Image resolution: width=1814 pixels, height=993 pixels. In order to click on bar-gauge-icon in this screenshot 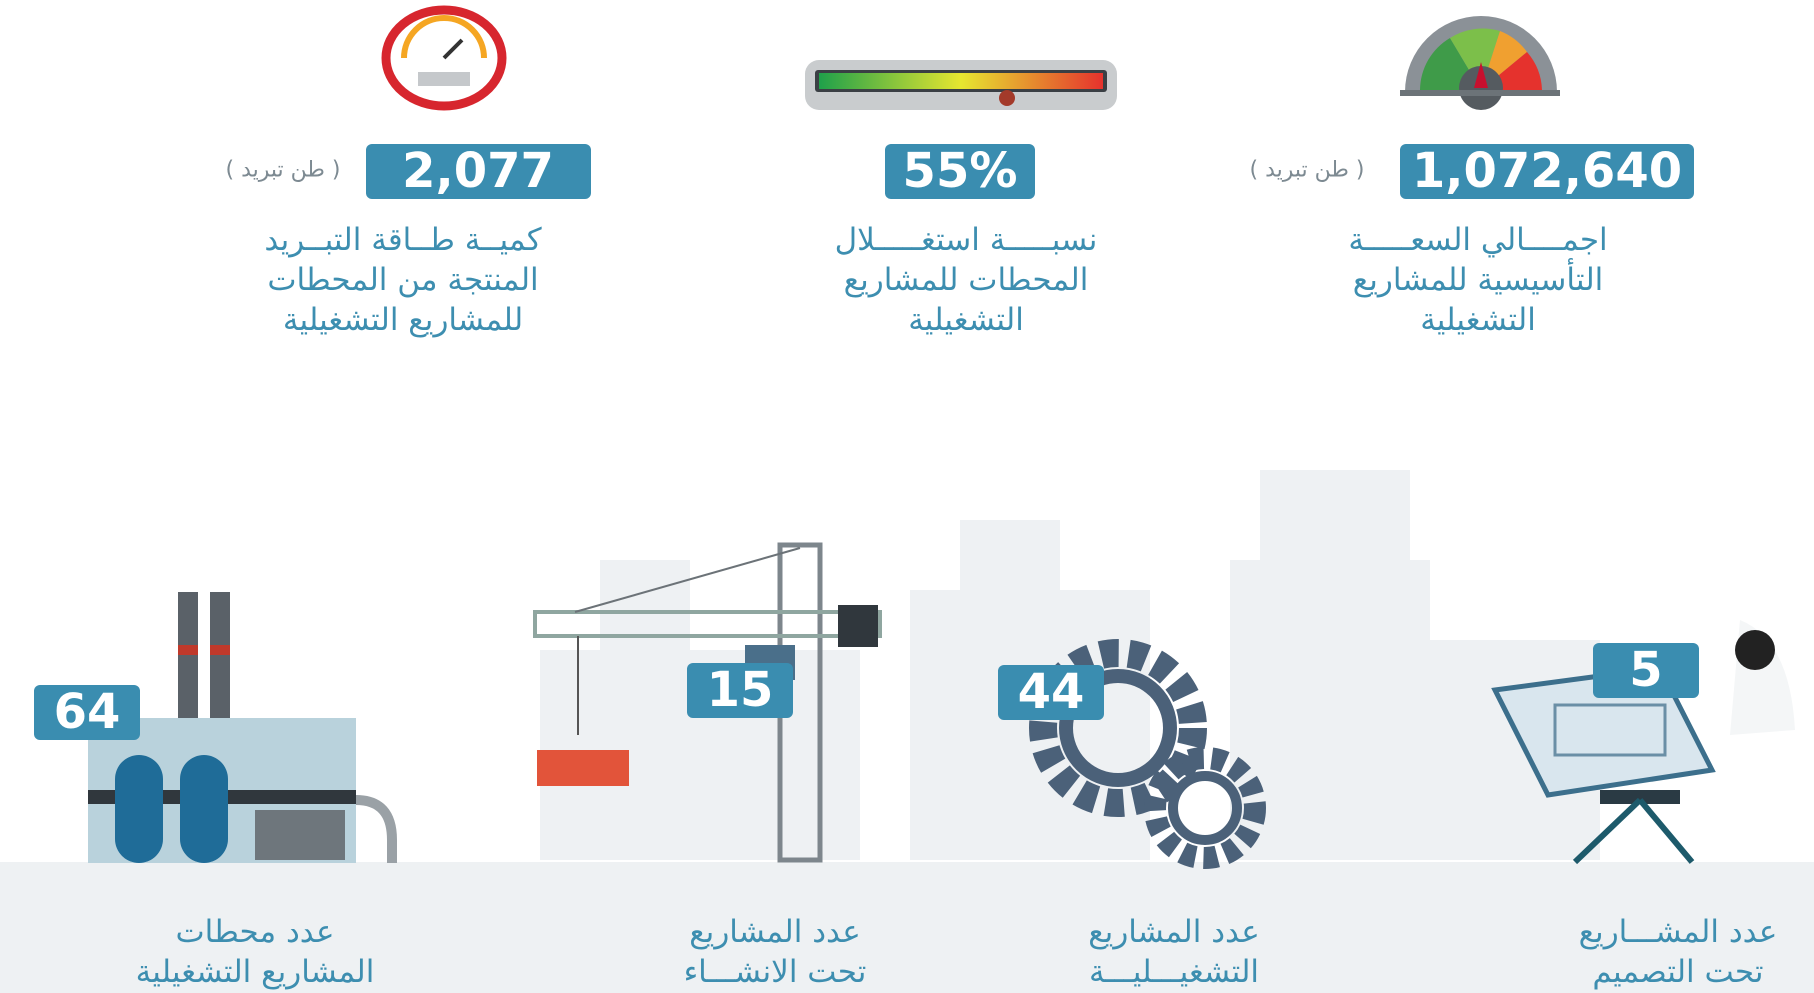, I will do `click(961, 85)`.